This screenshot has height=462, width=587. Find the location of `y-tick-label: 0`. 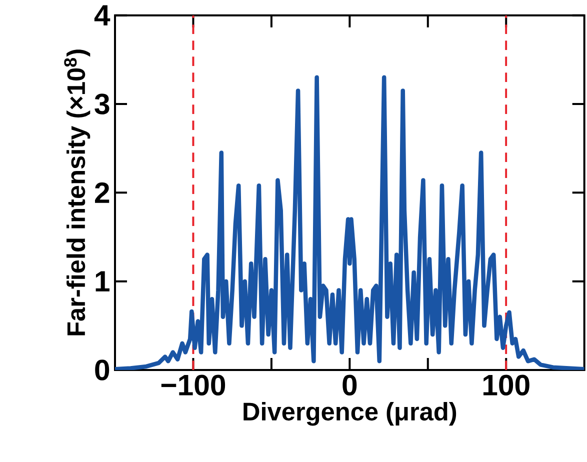

y-tick-label: 0 is located at coordinates (102, 370).